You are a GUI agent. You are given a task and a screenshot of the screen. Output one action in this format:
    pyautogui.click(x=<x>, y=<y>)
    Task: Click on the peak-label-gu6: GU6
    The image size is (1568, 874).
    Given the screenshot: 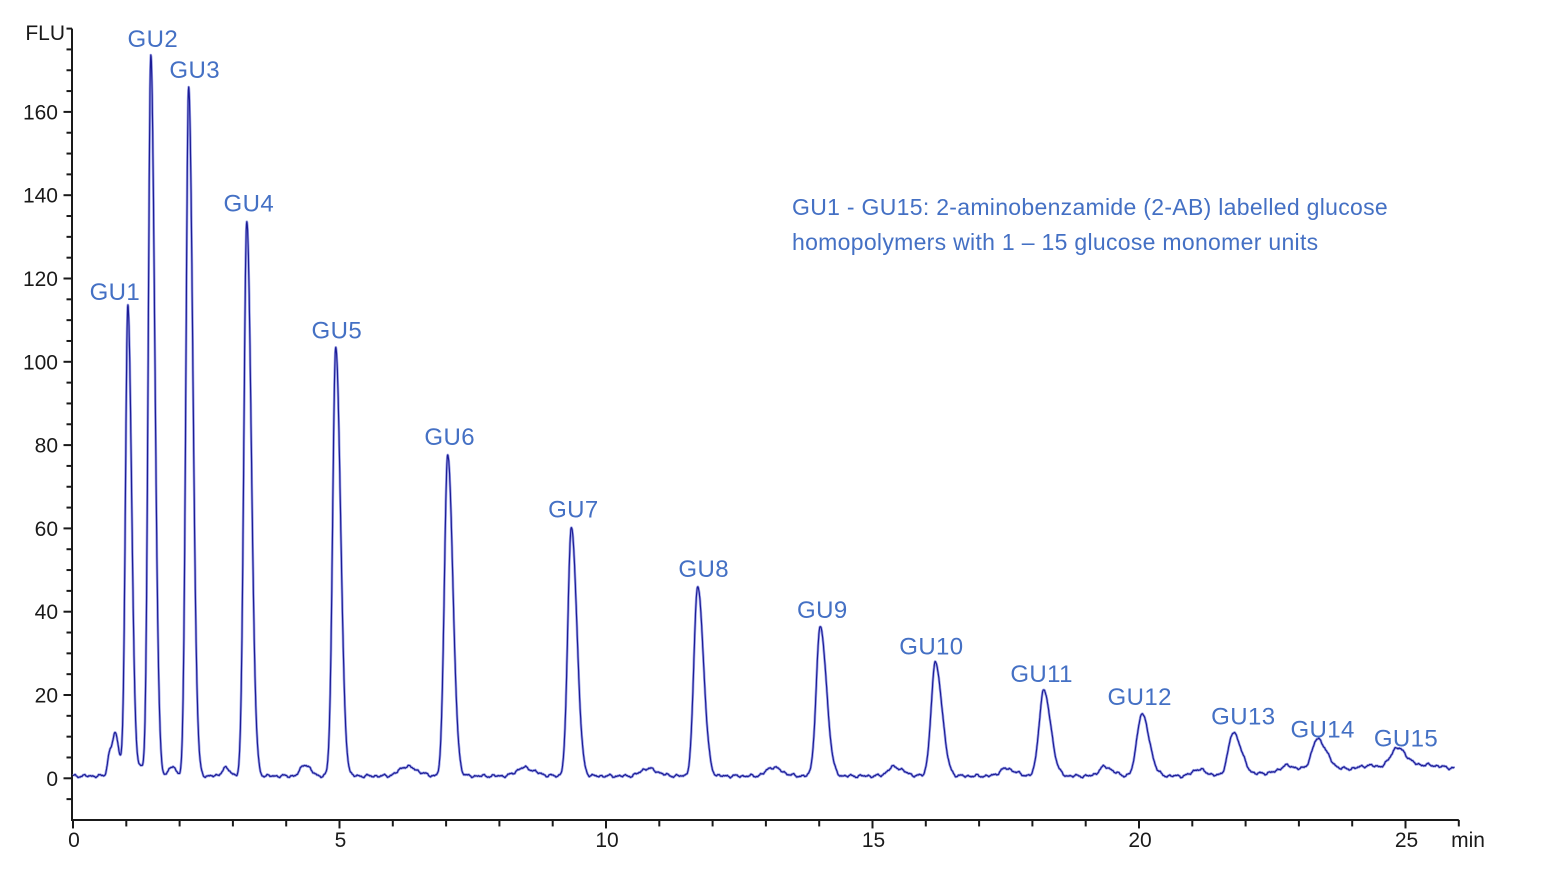 What is the action you would take?
    pyautogui.click(x=449, y=437)
    